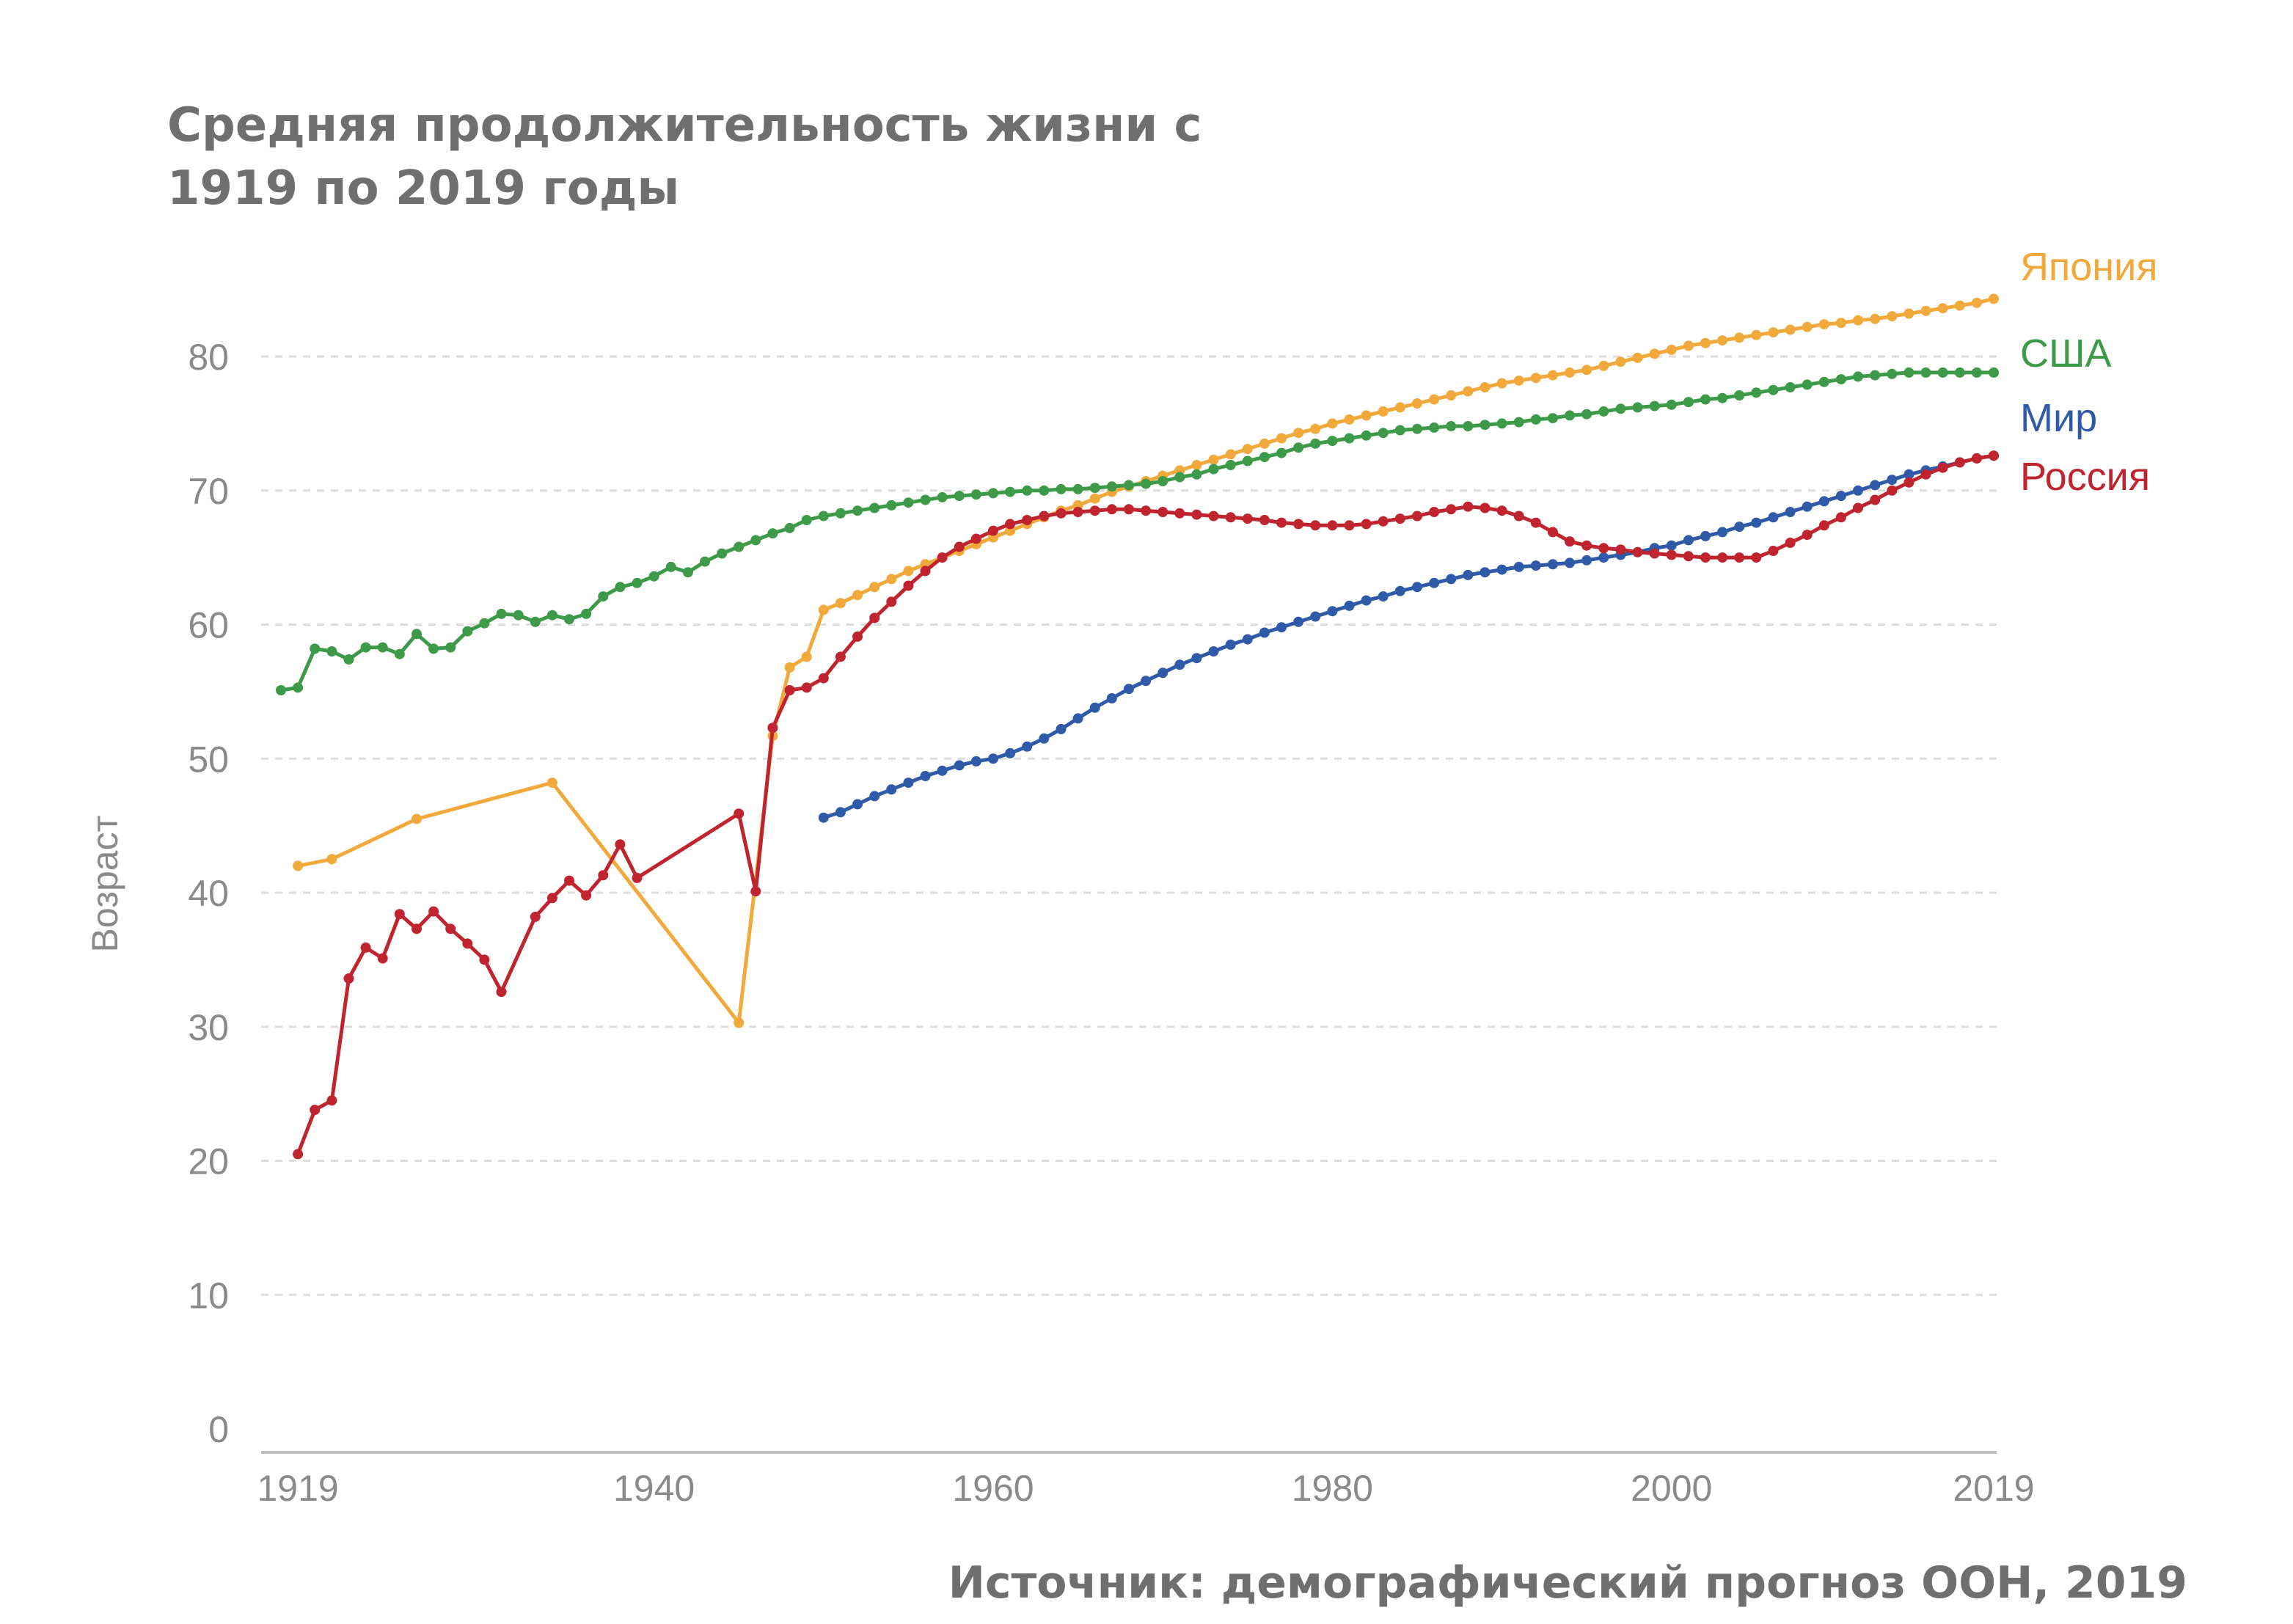 This screenshot has height=1624, width=2293. What do you see at coordinates (209, 357) in the screenshot?
I see `y-tick-label-80: 80` at bounding box center [209, 357].